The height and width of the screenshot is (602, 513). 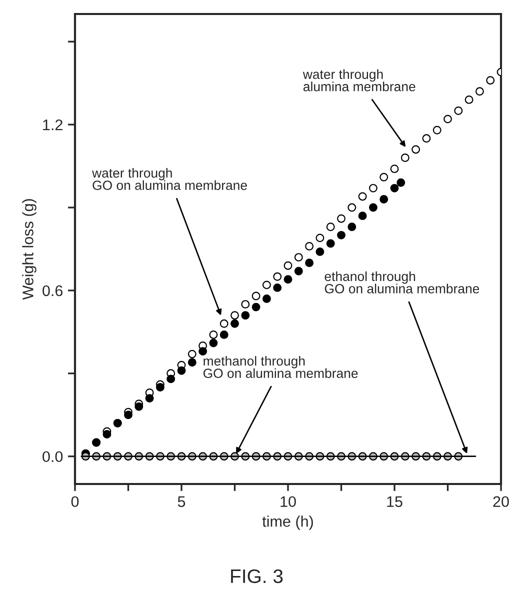 I want to click on annotation: water through alumina membrane, so click(x=359, y=80).